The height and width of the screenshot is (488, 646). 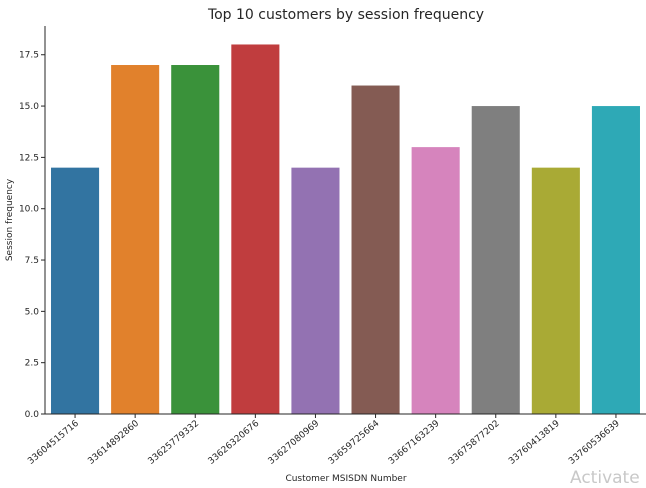 What do you see at coordinates (345, 479) in the screenshot?
I see `x-axis-label: Customer MSISDN Number` at bounding box center [345, 479].